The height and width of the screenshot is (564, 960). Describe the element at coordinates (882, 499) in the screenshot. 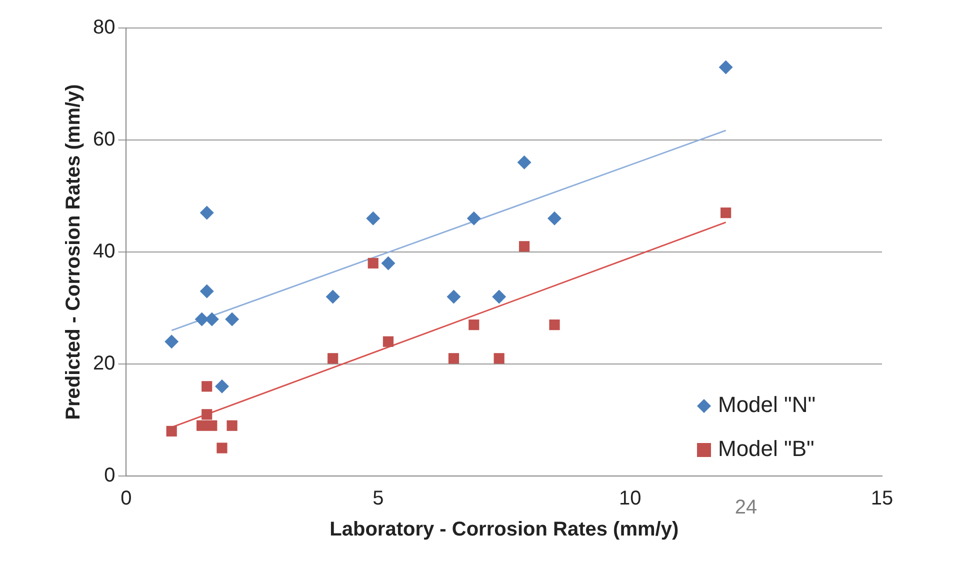

I see `x-tick-label: 15` at that location.